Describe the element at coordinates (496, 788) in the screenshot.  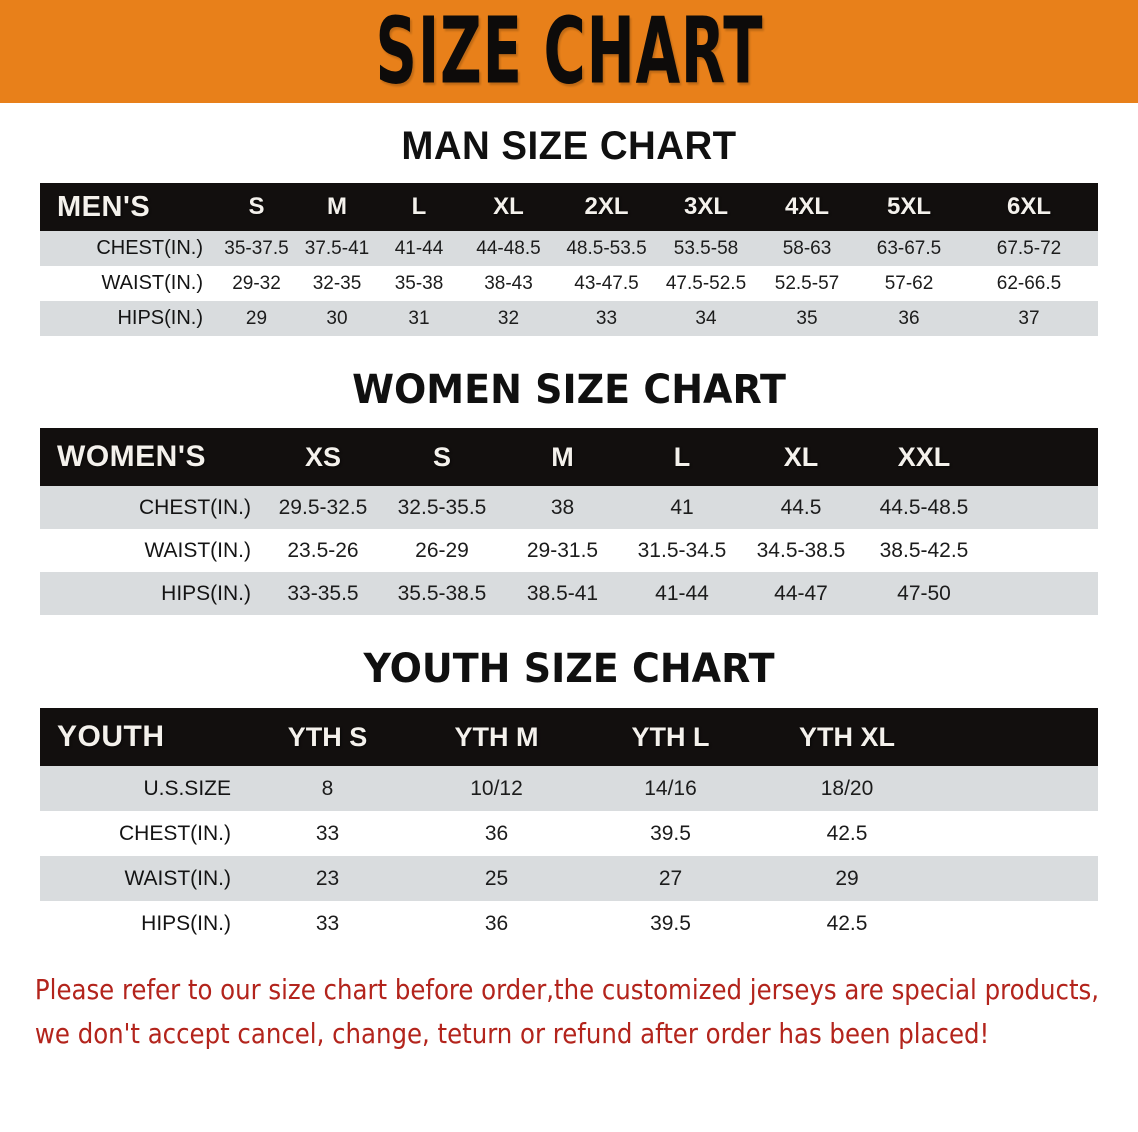
I see `youth-cell-0-1: 10/12` at that location.